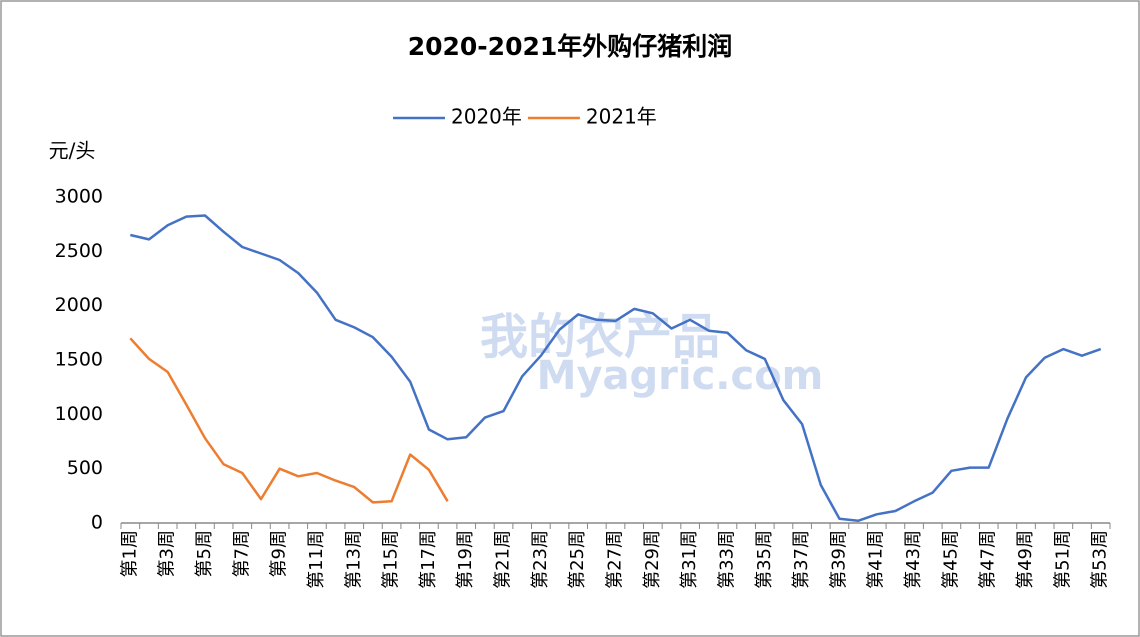 The image size is (1140, 637). What do you see at coordinates (129, 553) in the screenshot?
I see `x-tick-label: 第1周` at bounding box center [129, 553].